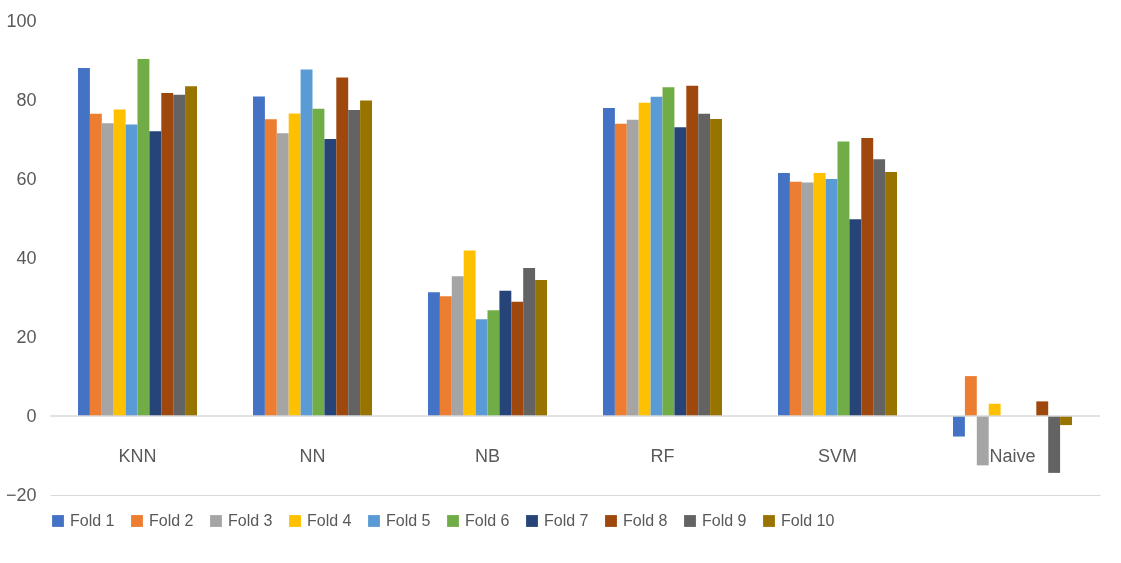 The image size is (1121, 563). I want to click on legend-label: Fold 5, so click(408, 520).